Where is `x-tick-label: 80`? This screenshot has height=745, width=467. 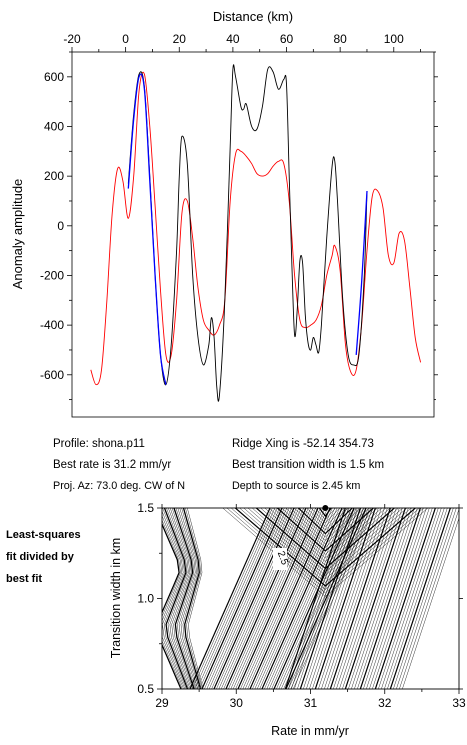
x-tick-label: 80 is located at coordinates (340, 39).